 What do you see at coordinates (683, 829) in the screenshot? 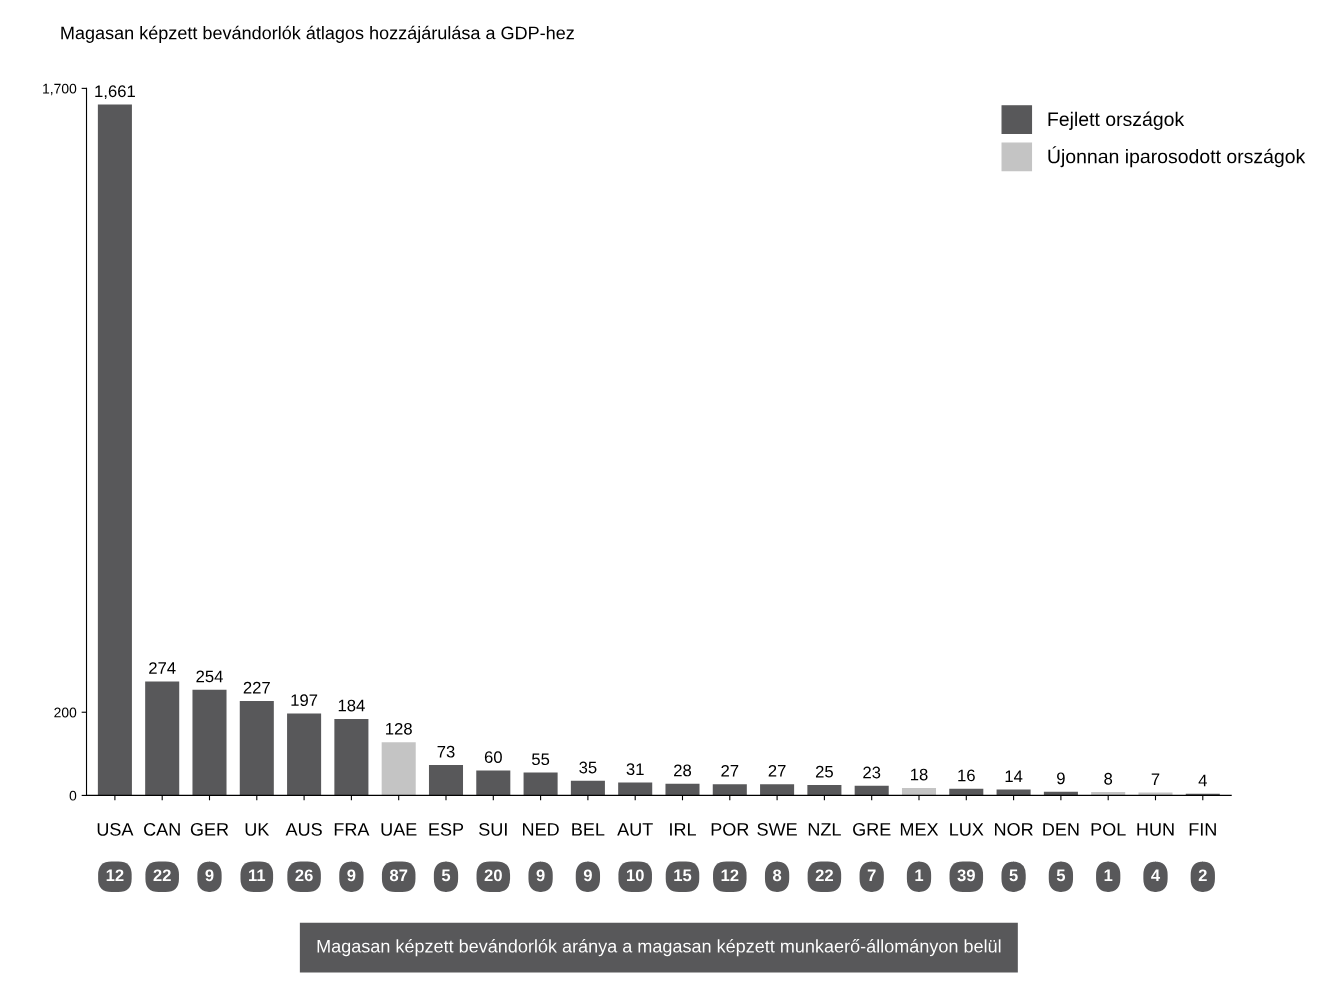
I see `x-tick-label: IRL` at bounding box center [683, 829].